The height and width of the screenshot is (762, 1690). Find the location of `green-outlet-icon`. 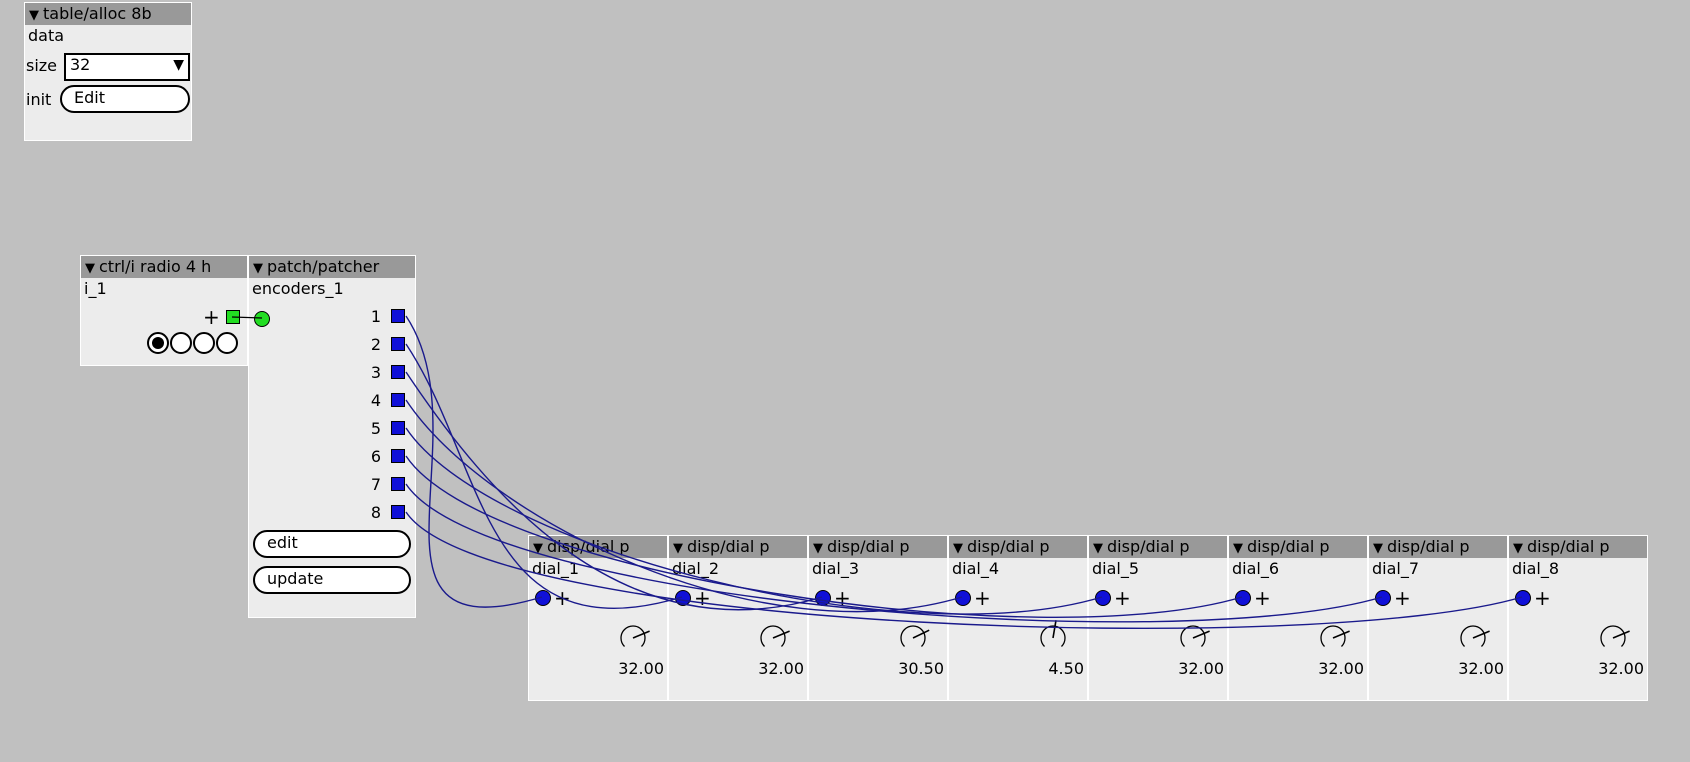

green-outlet-icon is located at coordinates (233, 317).